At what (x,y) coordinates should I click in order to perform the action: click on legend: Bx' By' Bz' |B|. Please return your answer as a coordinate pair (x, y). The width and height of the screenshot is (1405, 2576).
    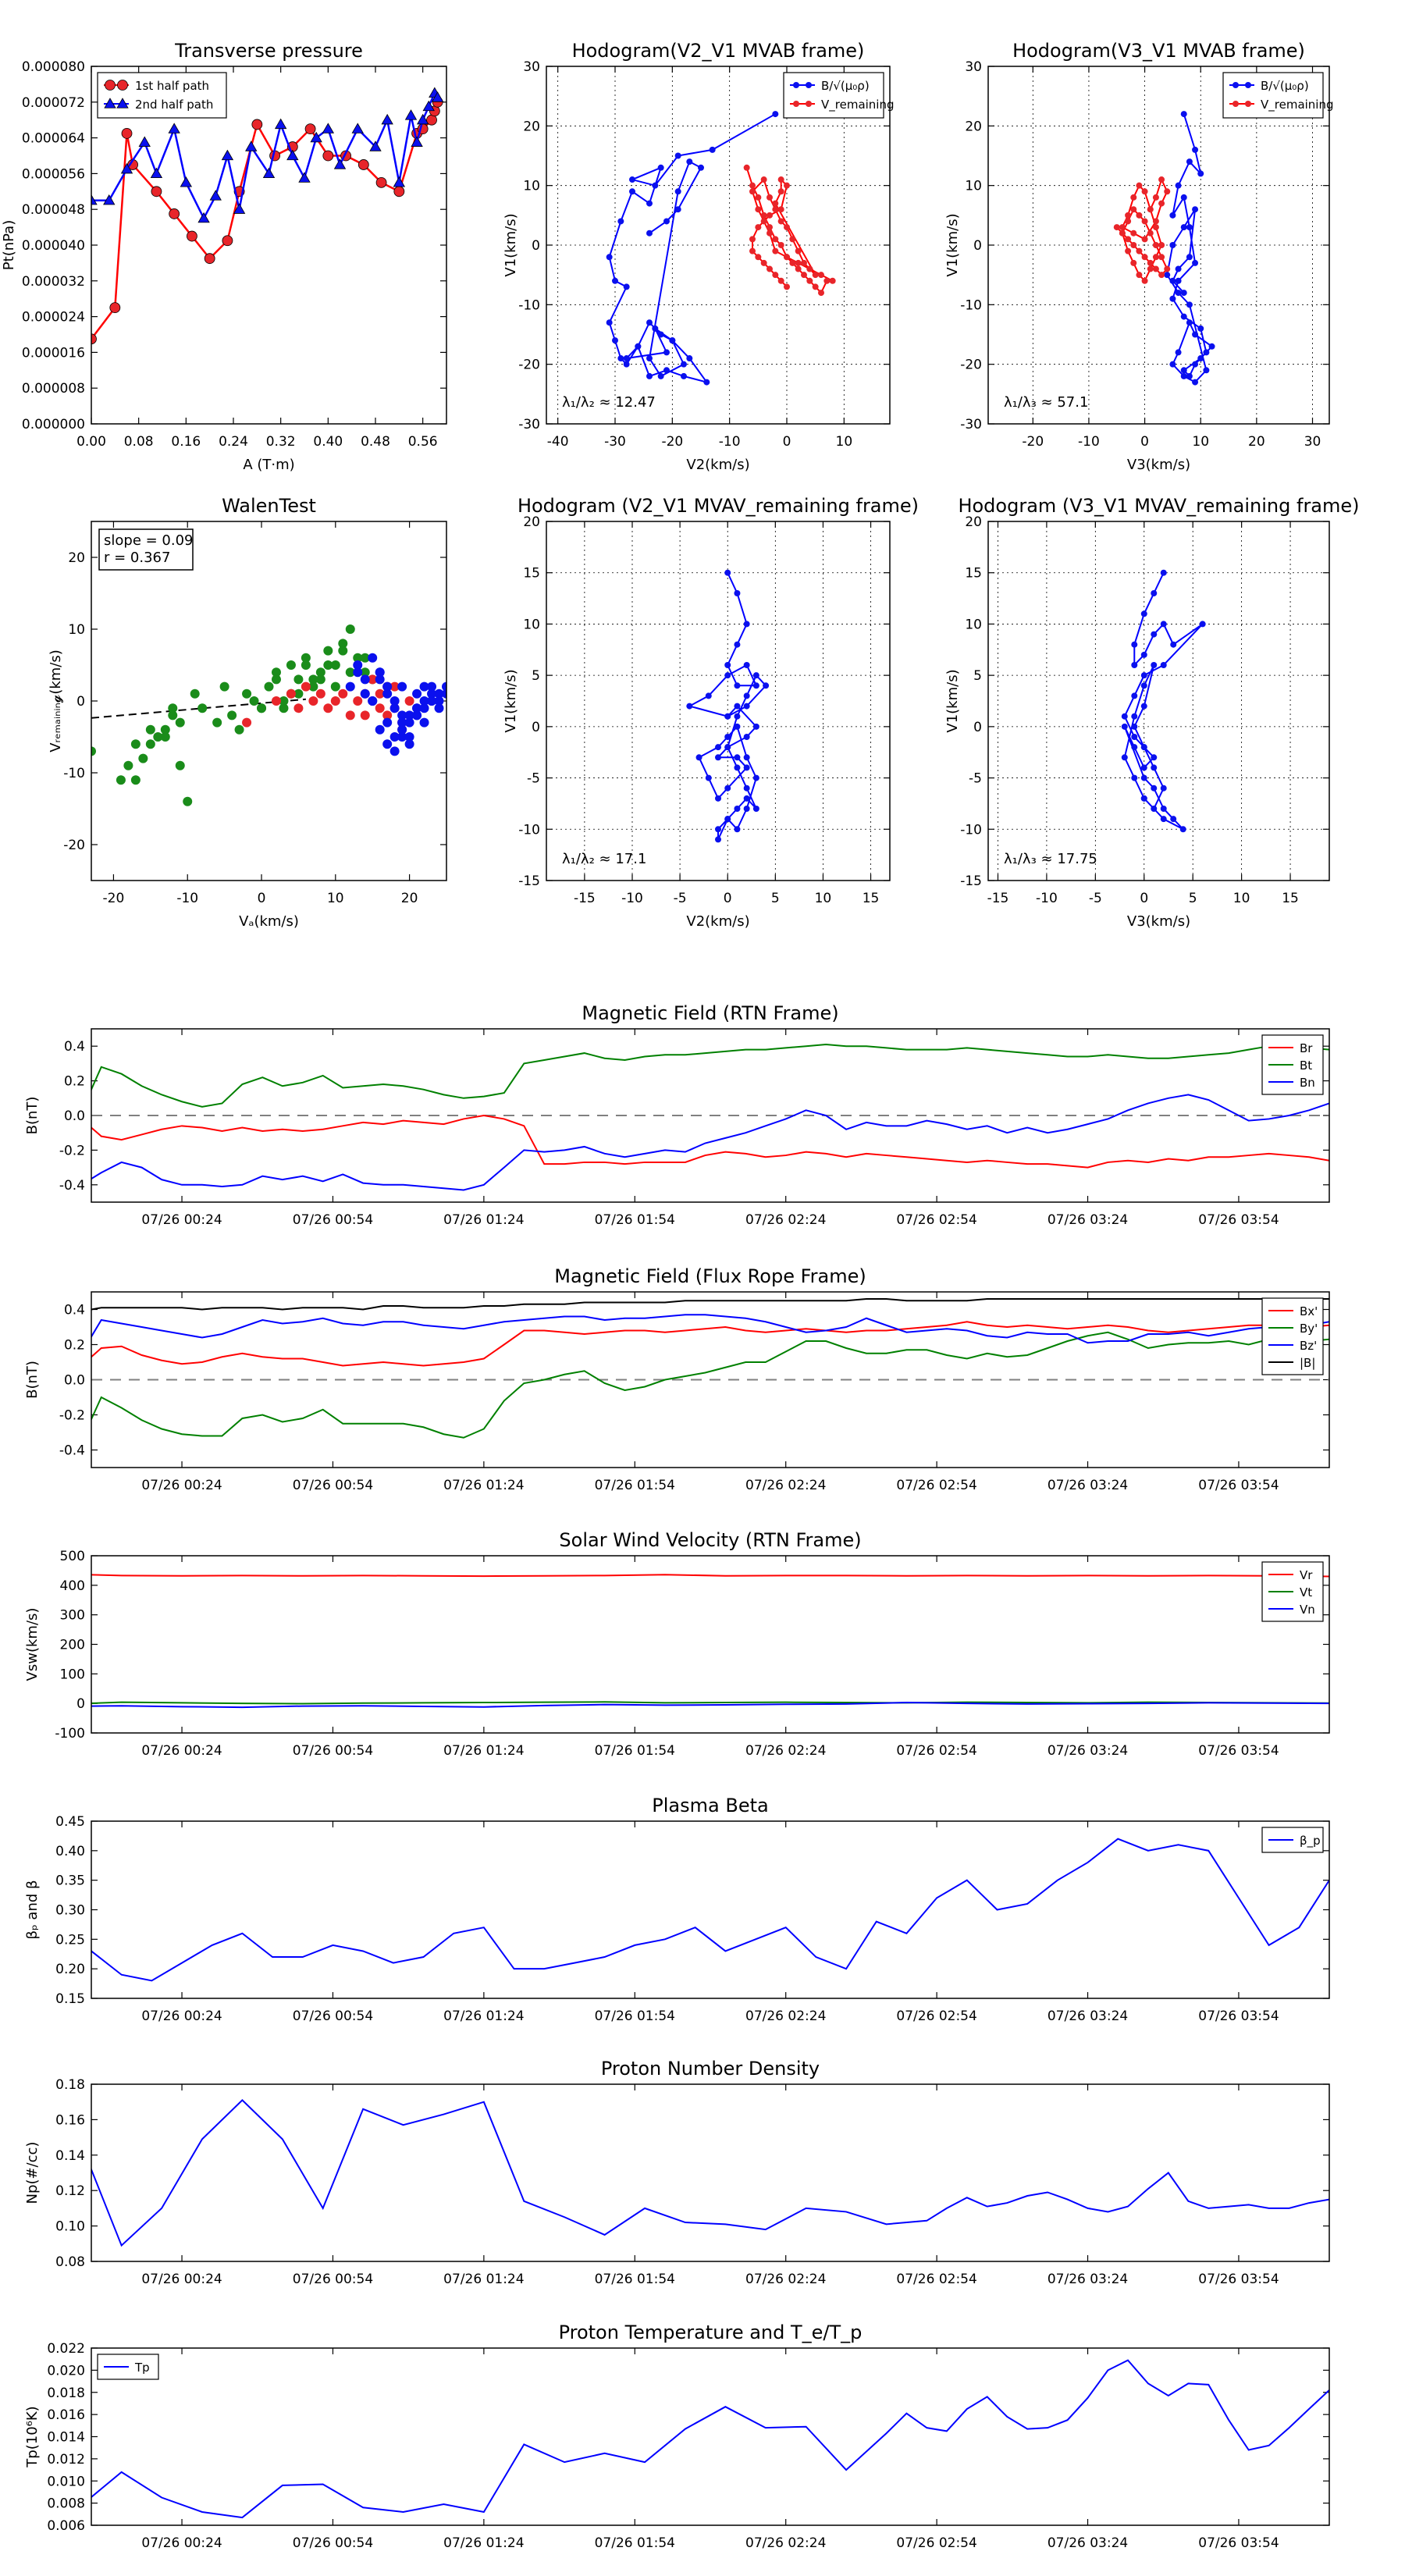
    Looking at the image, I should click on (1292, 1336).